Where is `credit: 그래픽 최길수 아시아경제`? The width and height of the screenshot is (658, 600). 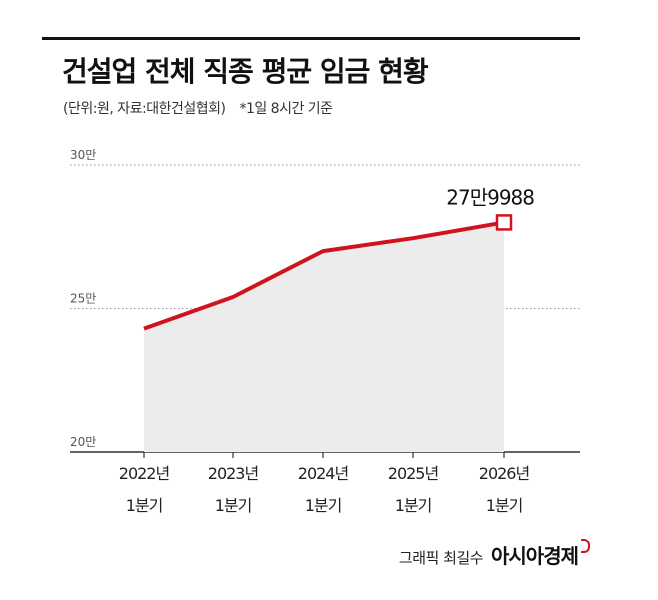
credit: 그래픽 최길수 아시아경제 is located at coordinates (494, 554).